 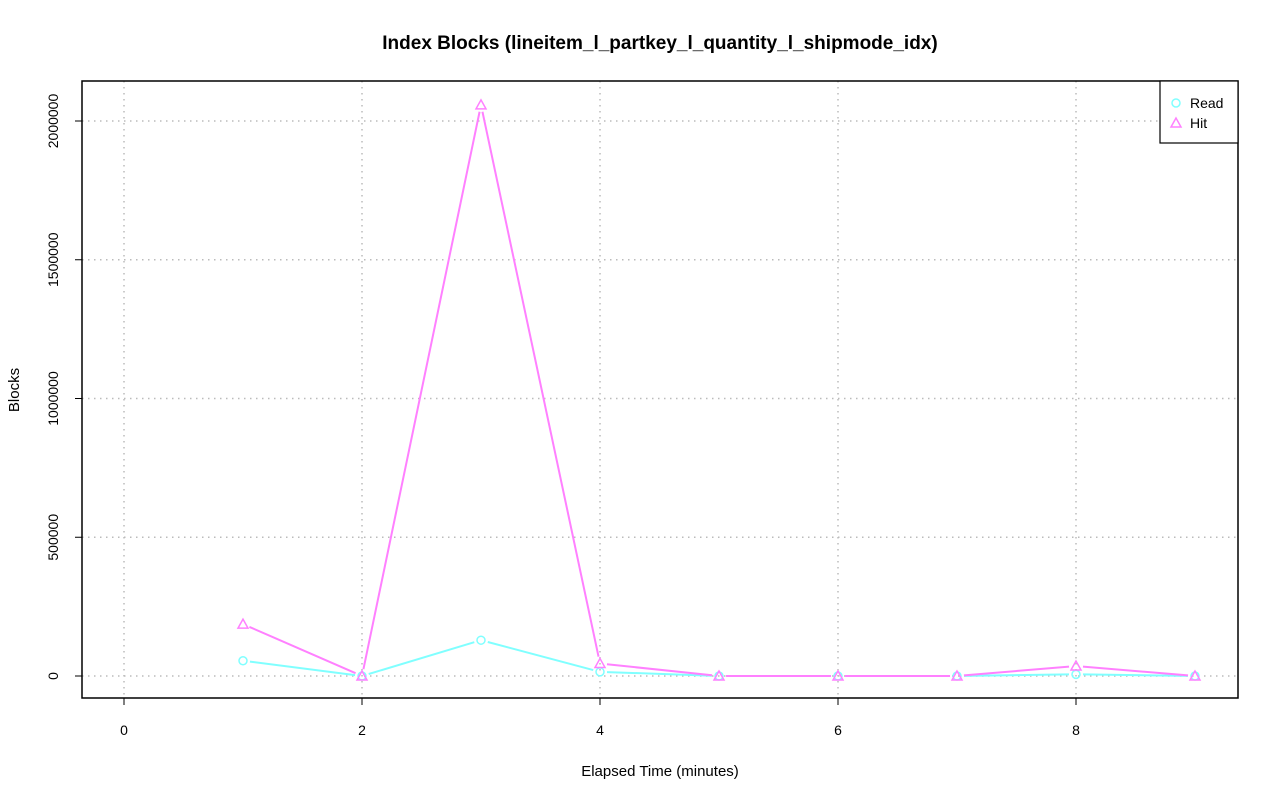 What do you see at coordinates (124, 730) in the screenshot?
I see `x-tick-label: 0` at bounding box center [124, 730].